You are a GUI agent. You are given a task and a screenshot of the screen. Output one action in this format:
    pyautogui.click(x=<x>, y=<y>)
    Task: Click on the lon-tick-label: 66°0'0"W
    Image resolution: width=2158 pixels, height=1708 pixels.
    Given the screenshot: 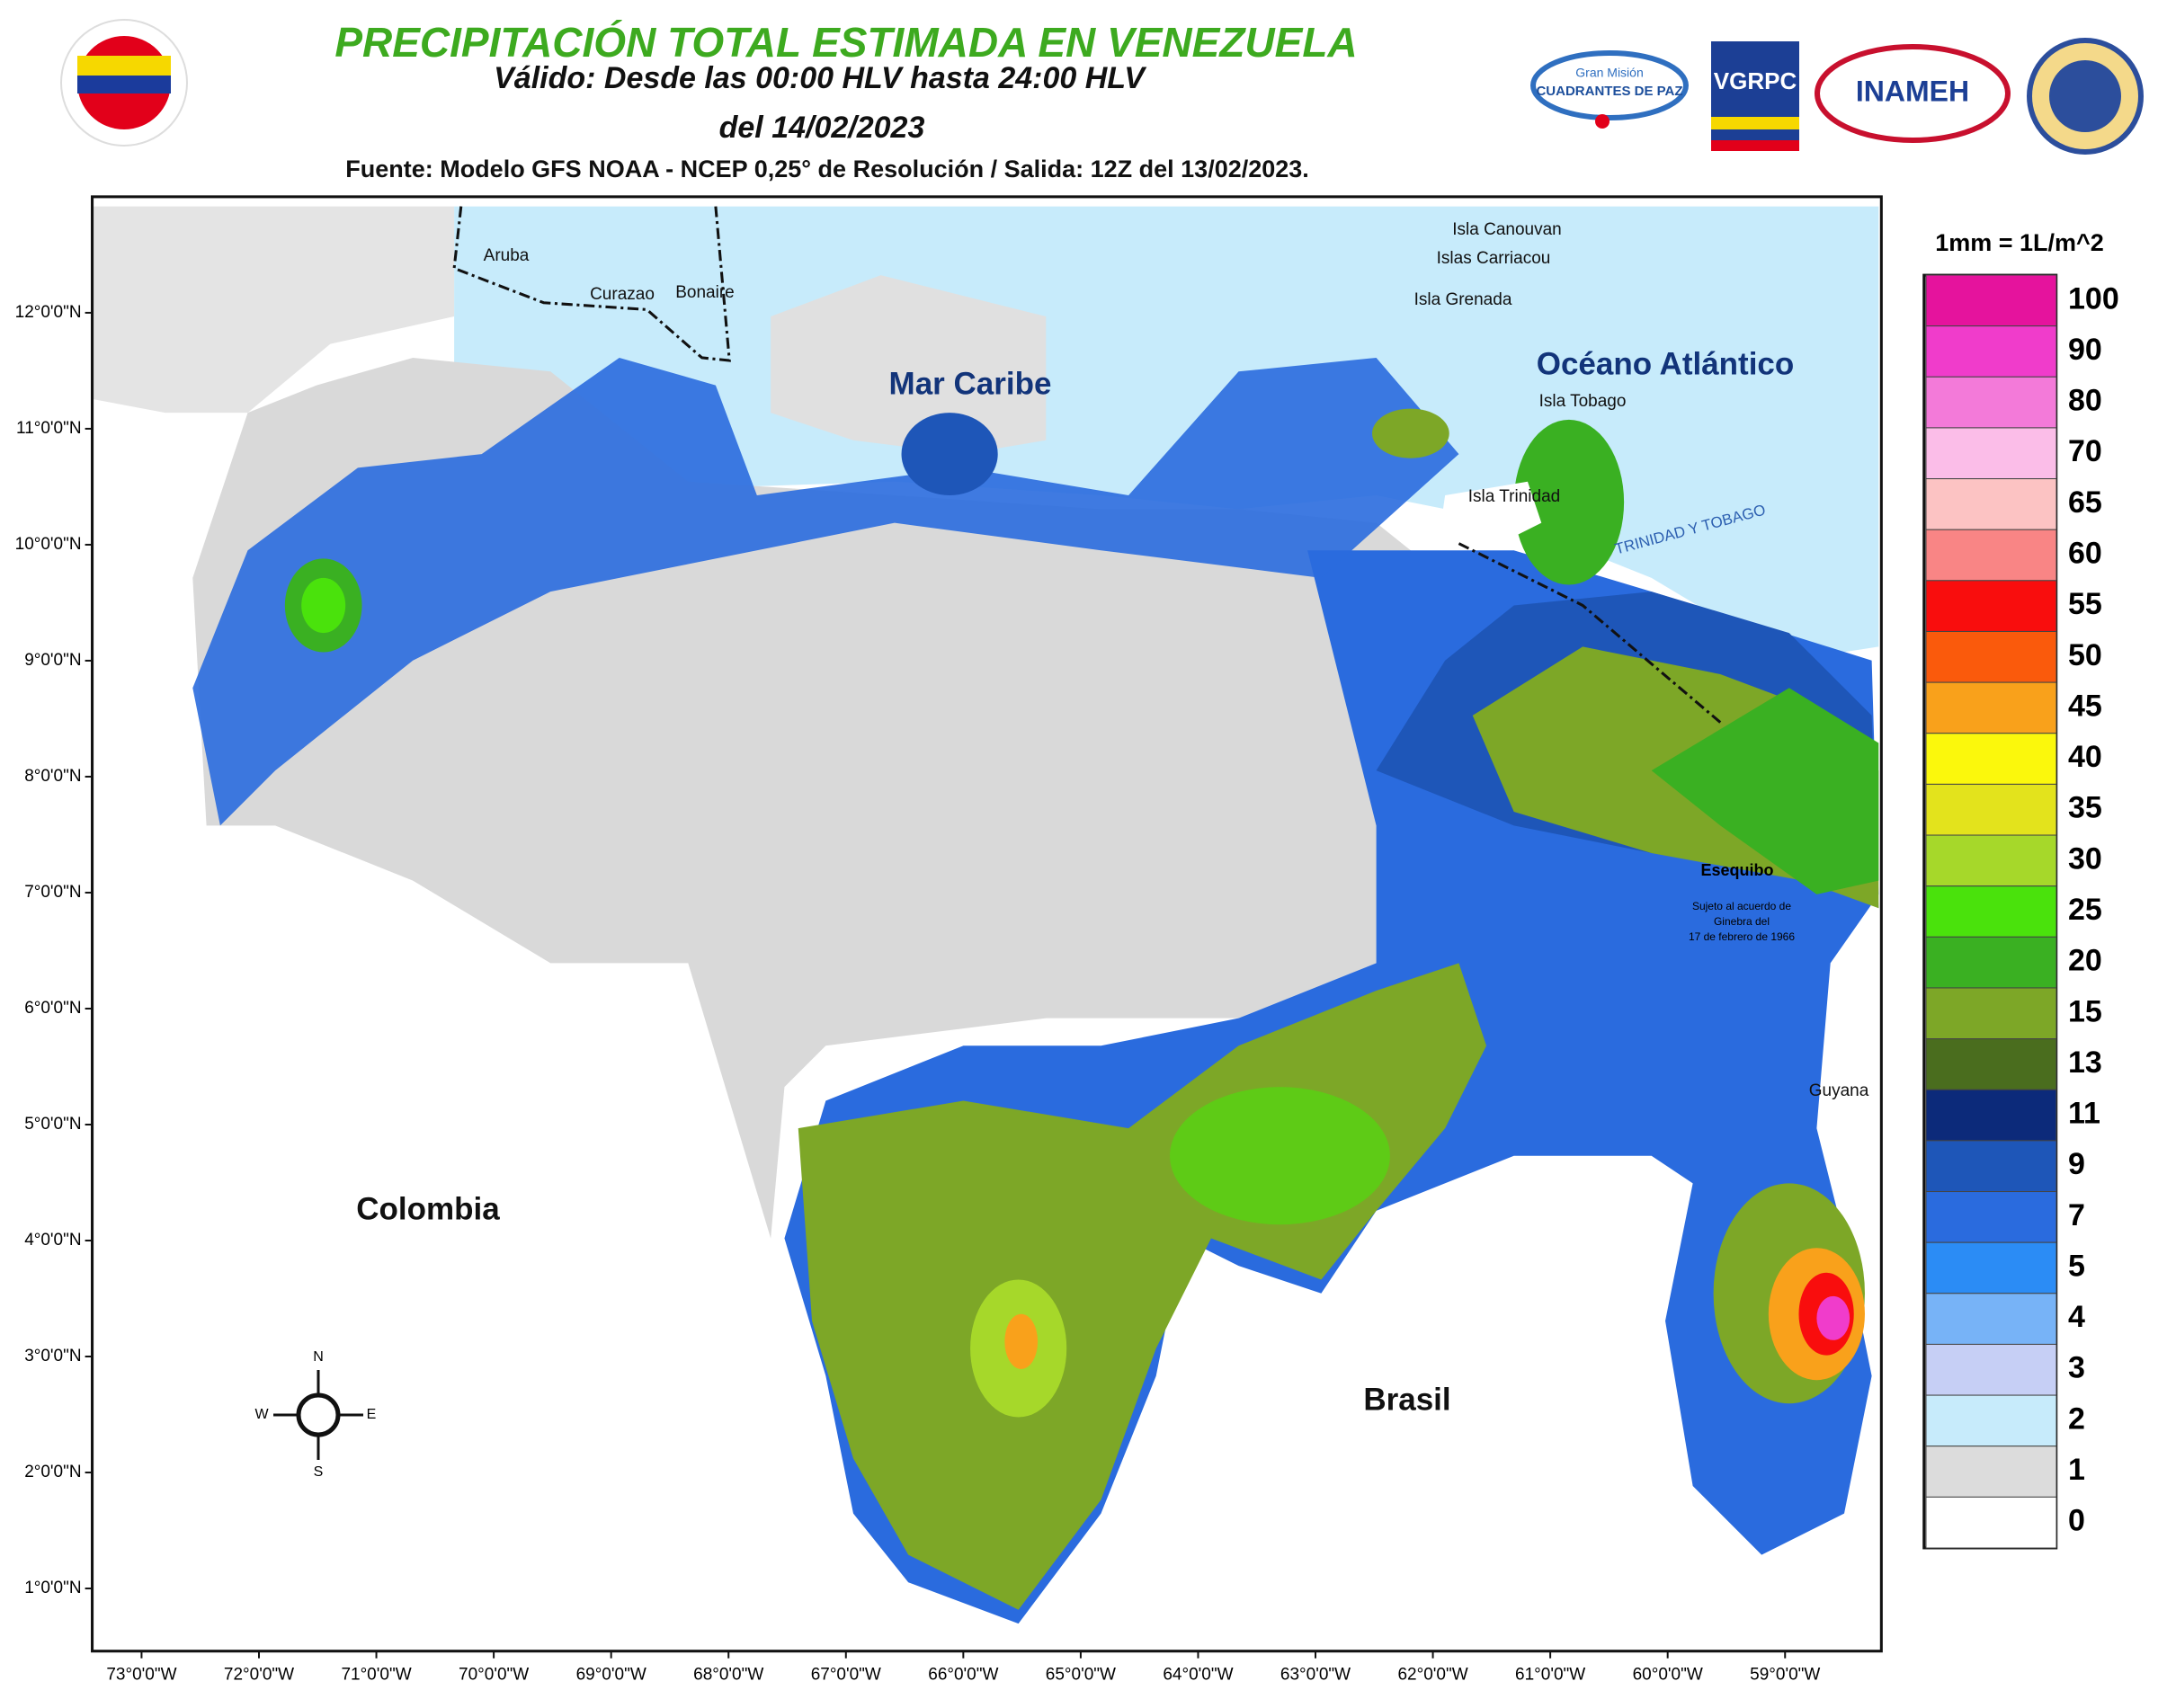 What is the action you would take?
    pyautogui.click(x=963, y=1675)
    